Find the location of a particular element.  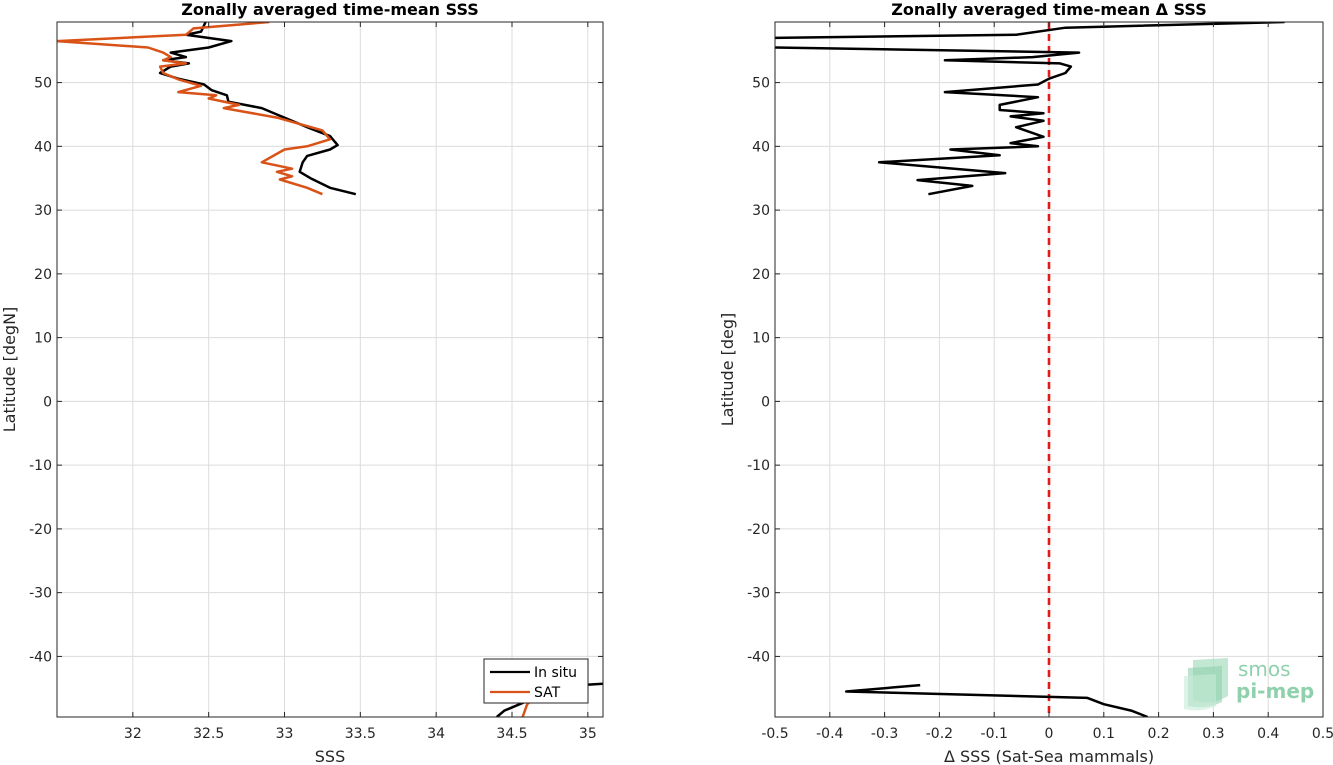

x-tick-label: 0 is located at coordinates (1049, 734).